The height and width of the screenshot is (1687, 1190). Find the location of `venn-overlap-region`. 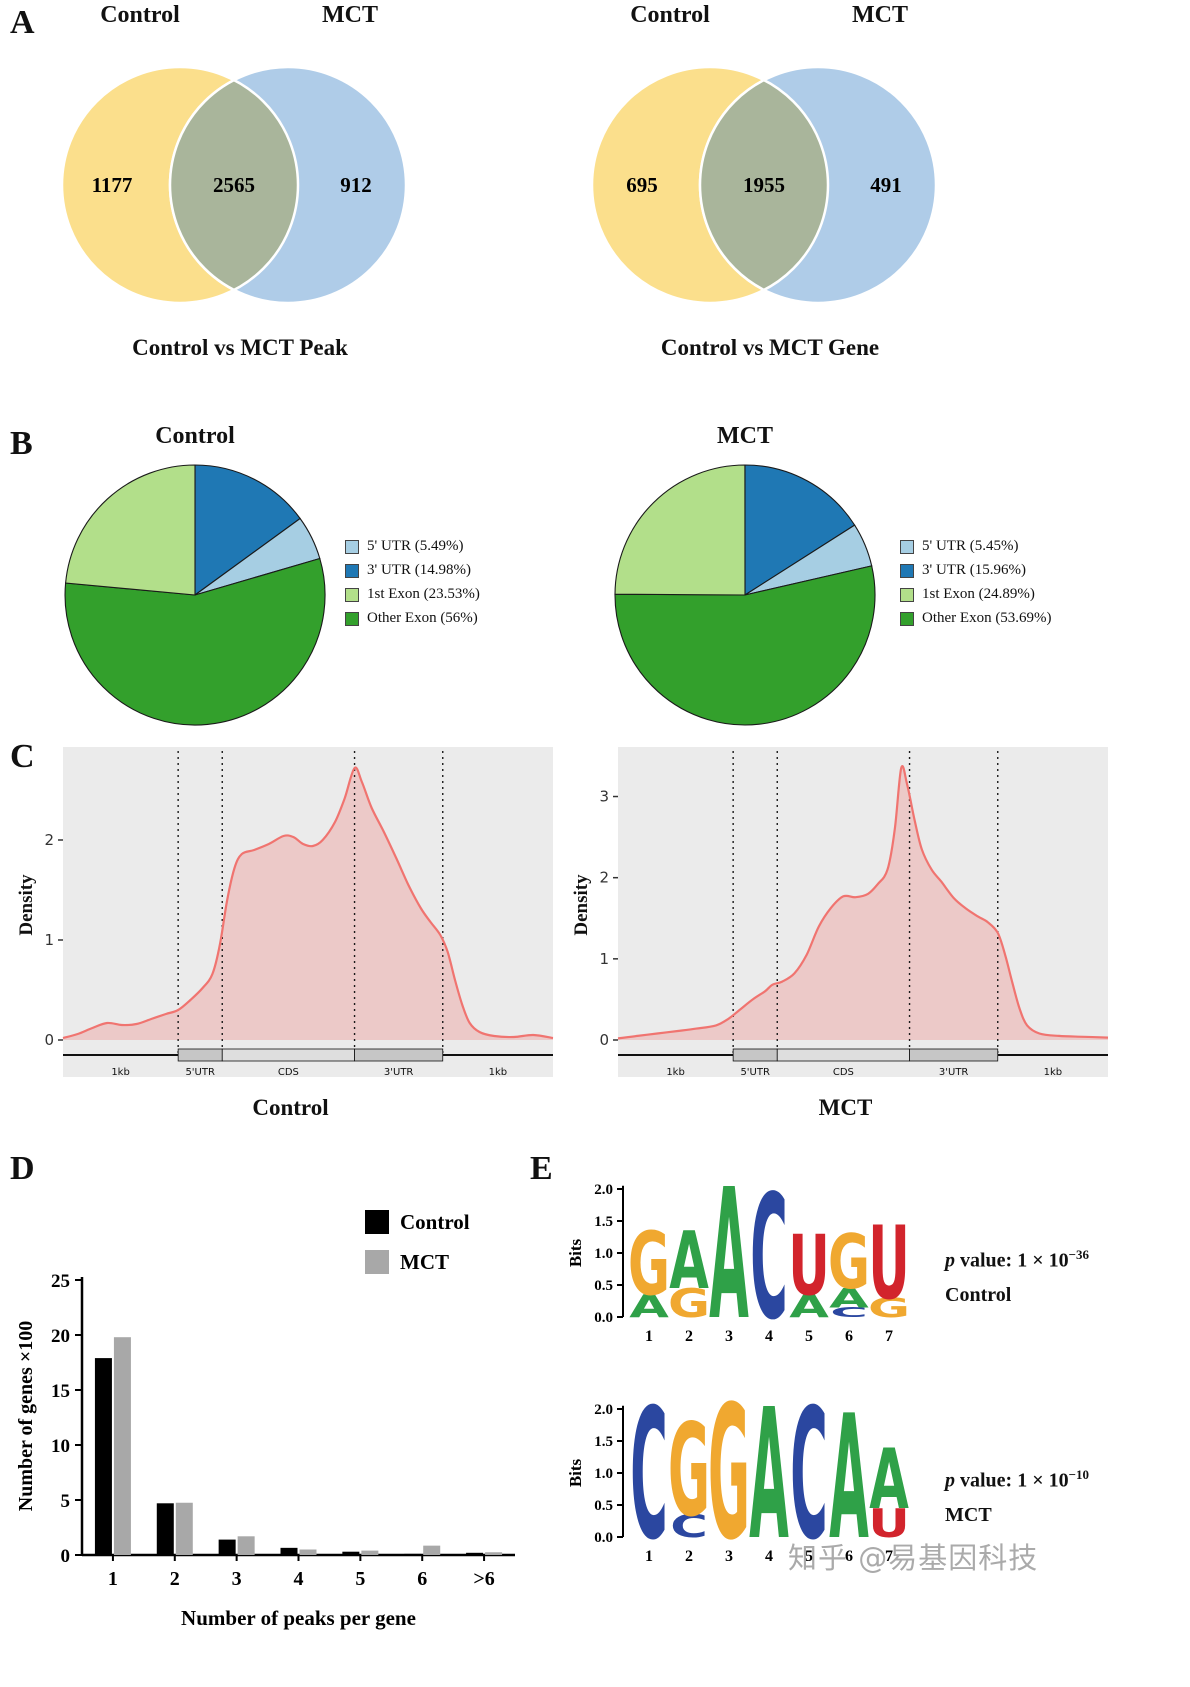

venn-overlap-region is located at coordinates (763, 185).